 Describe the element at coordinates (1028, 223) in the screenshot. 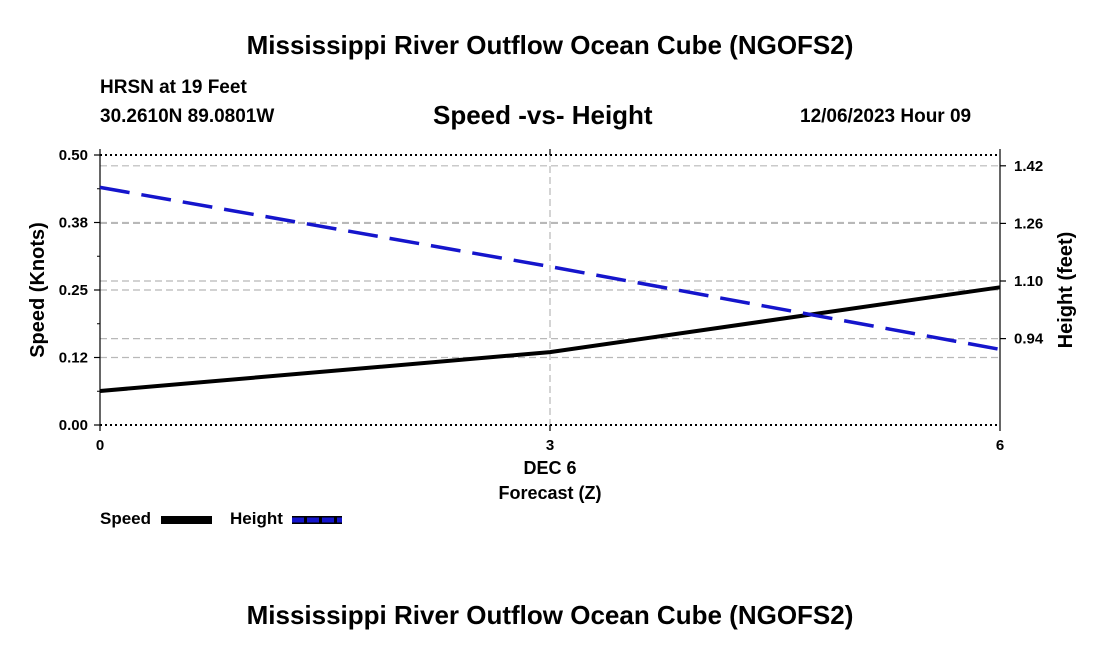

I see `right-tick-label: 1.26` at that location.